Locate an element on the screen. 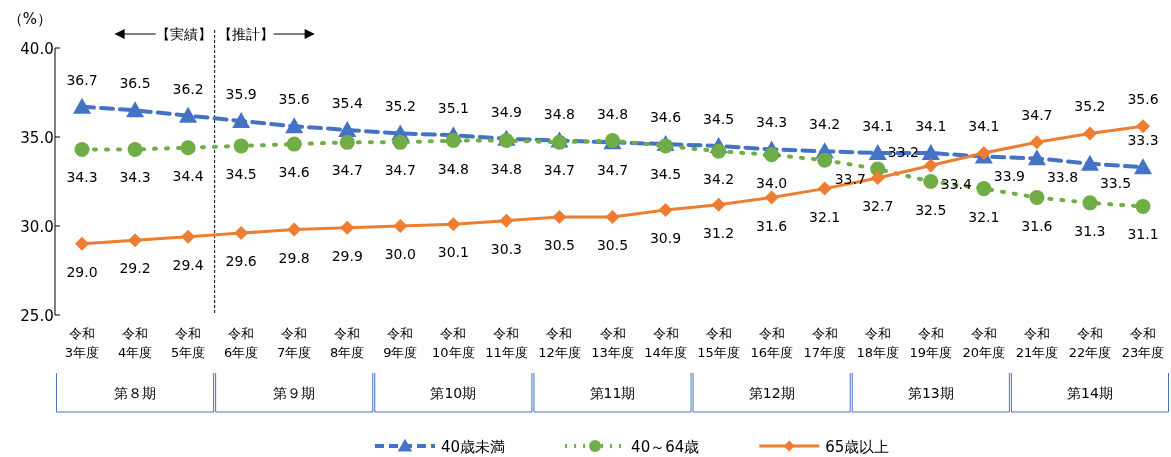  data-label: 32.5 is located at coordinates (931, 209).